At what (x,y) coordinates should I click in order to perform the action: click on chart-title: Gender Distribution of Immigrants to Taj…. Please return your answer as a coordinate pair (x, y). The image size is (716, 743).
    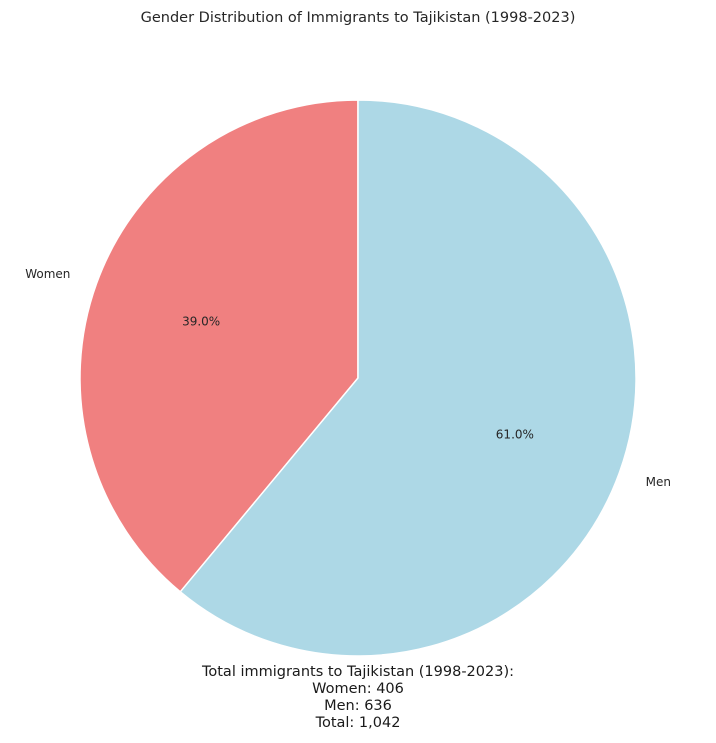
    Looking at the image, I should click on (358, 18).